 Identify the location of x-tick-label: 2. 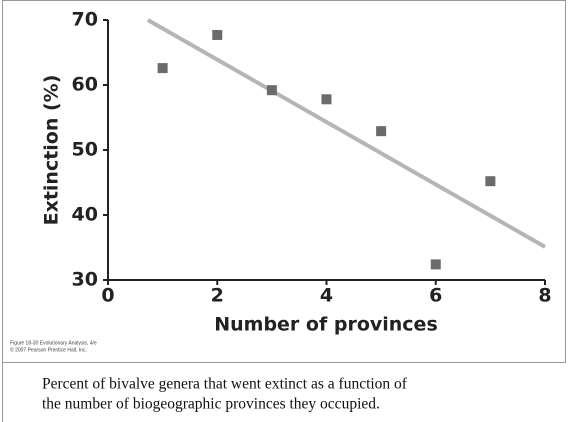
(217, 296).